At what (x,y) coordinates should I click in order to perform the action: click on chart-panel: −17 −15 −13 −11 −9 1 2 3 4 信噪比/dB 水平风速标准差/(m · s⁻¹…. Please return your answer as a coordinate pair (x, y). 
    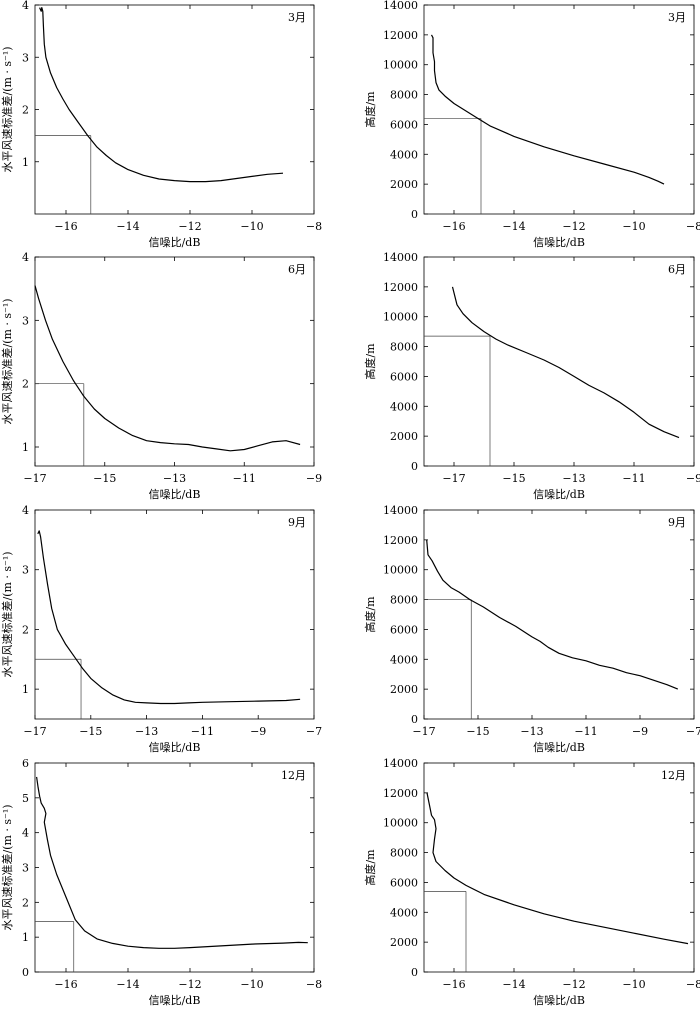
    Looking at the image, I should click on (161, 376).